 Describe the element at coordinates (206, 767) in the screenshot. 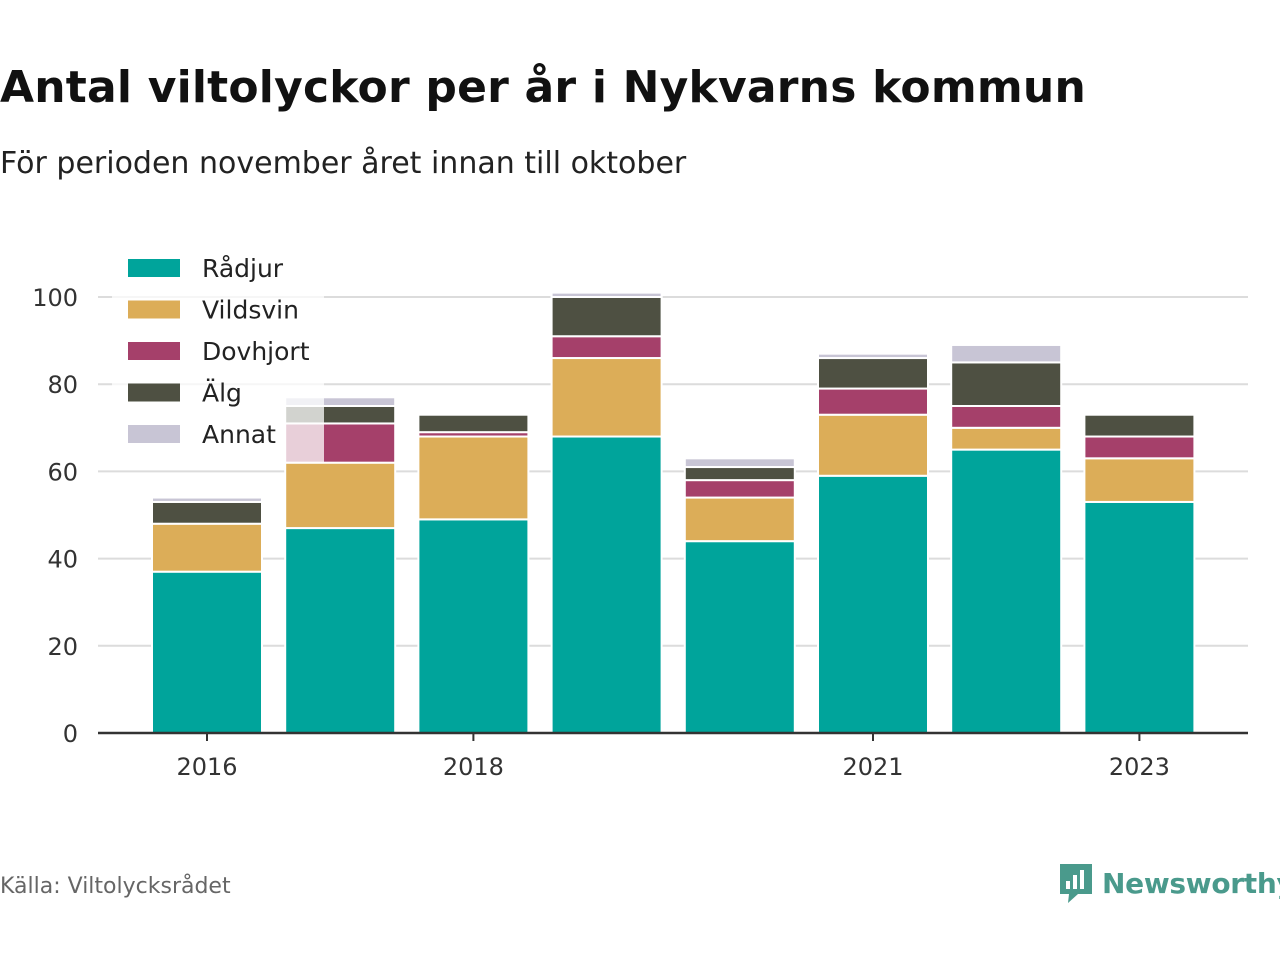

I see `x-tick-label: 2016` at that location.